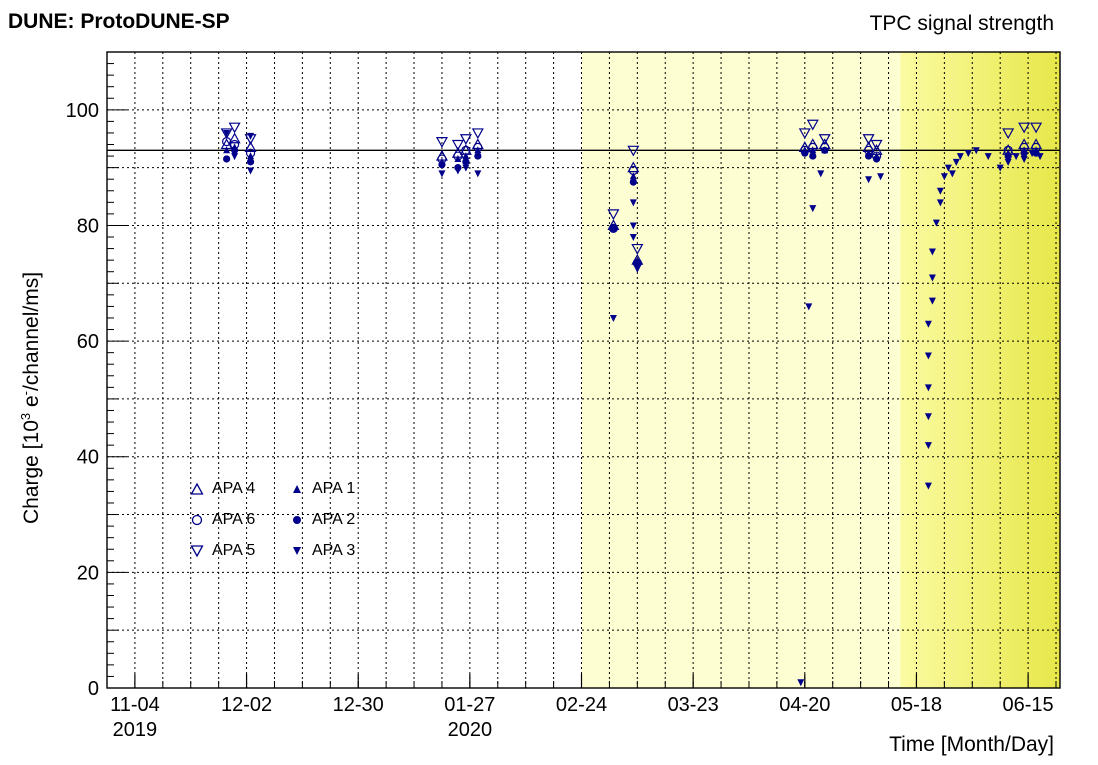  Describe the element at coordinates (93, 689) in the screenshot. I see `y-tick-label: 0` at that location.